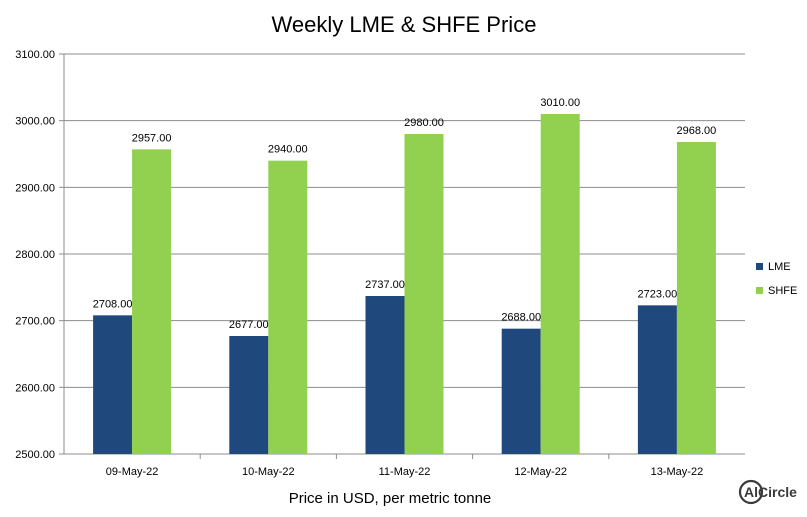  Describe the element at coordinates (658, 294) in the screenshot. I see `data-label: 2723.00` at that location.